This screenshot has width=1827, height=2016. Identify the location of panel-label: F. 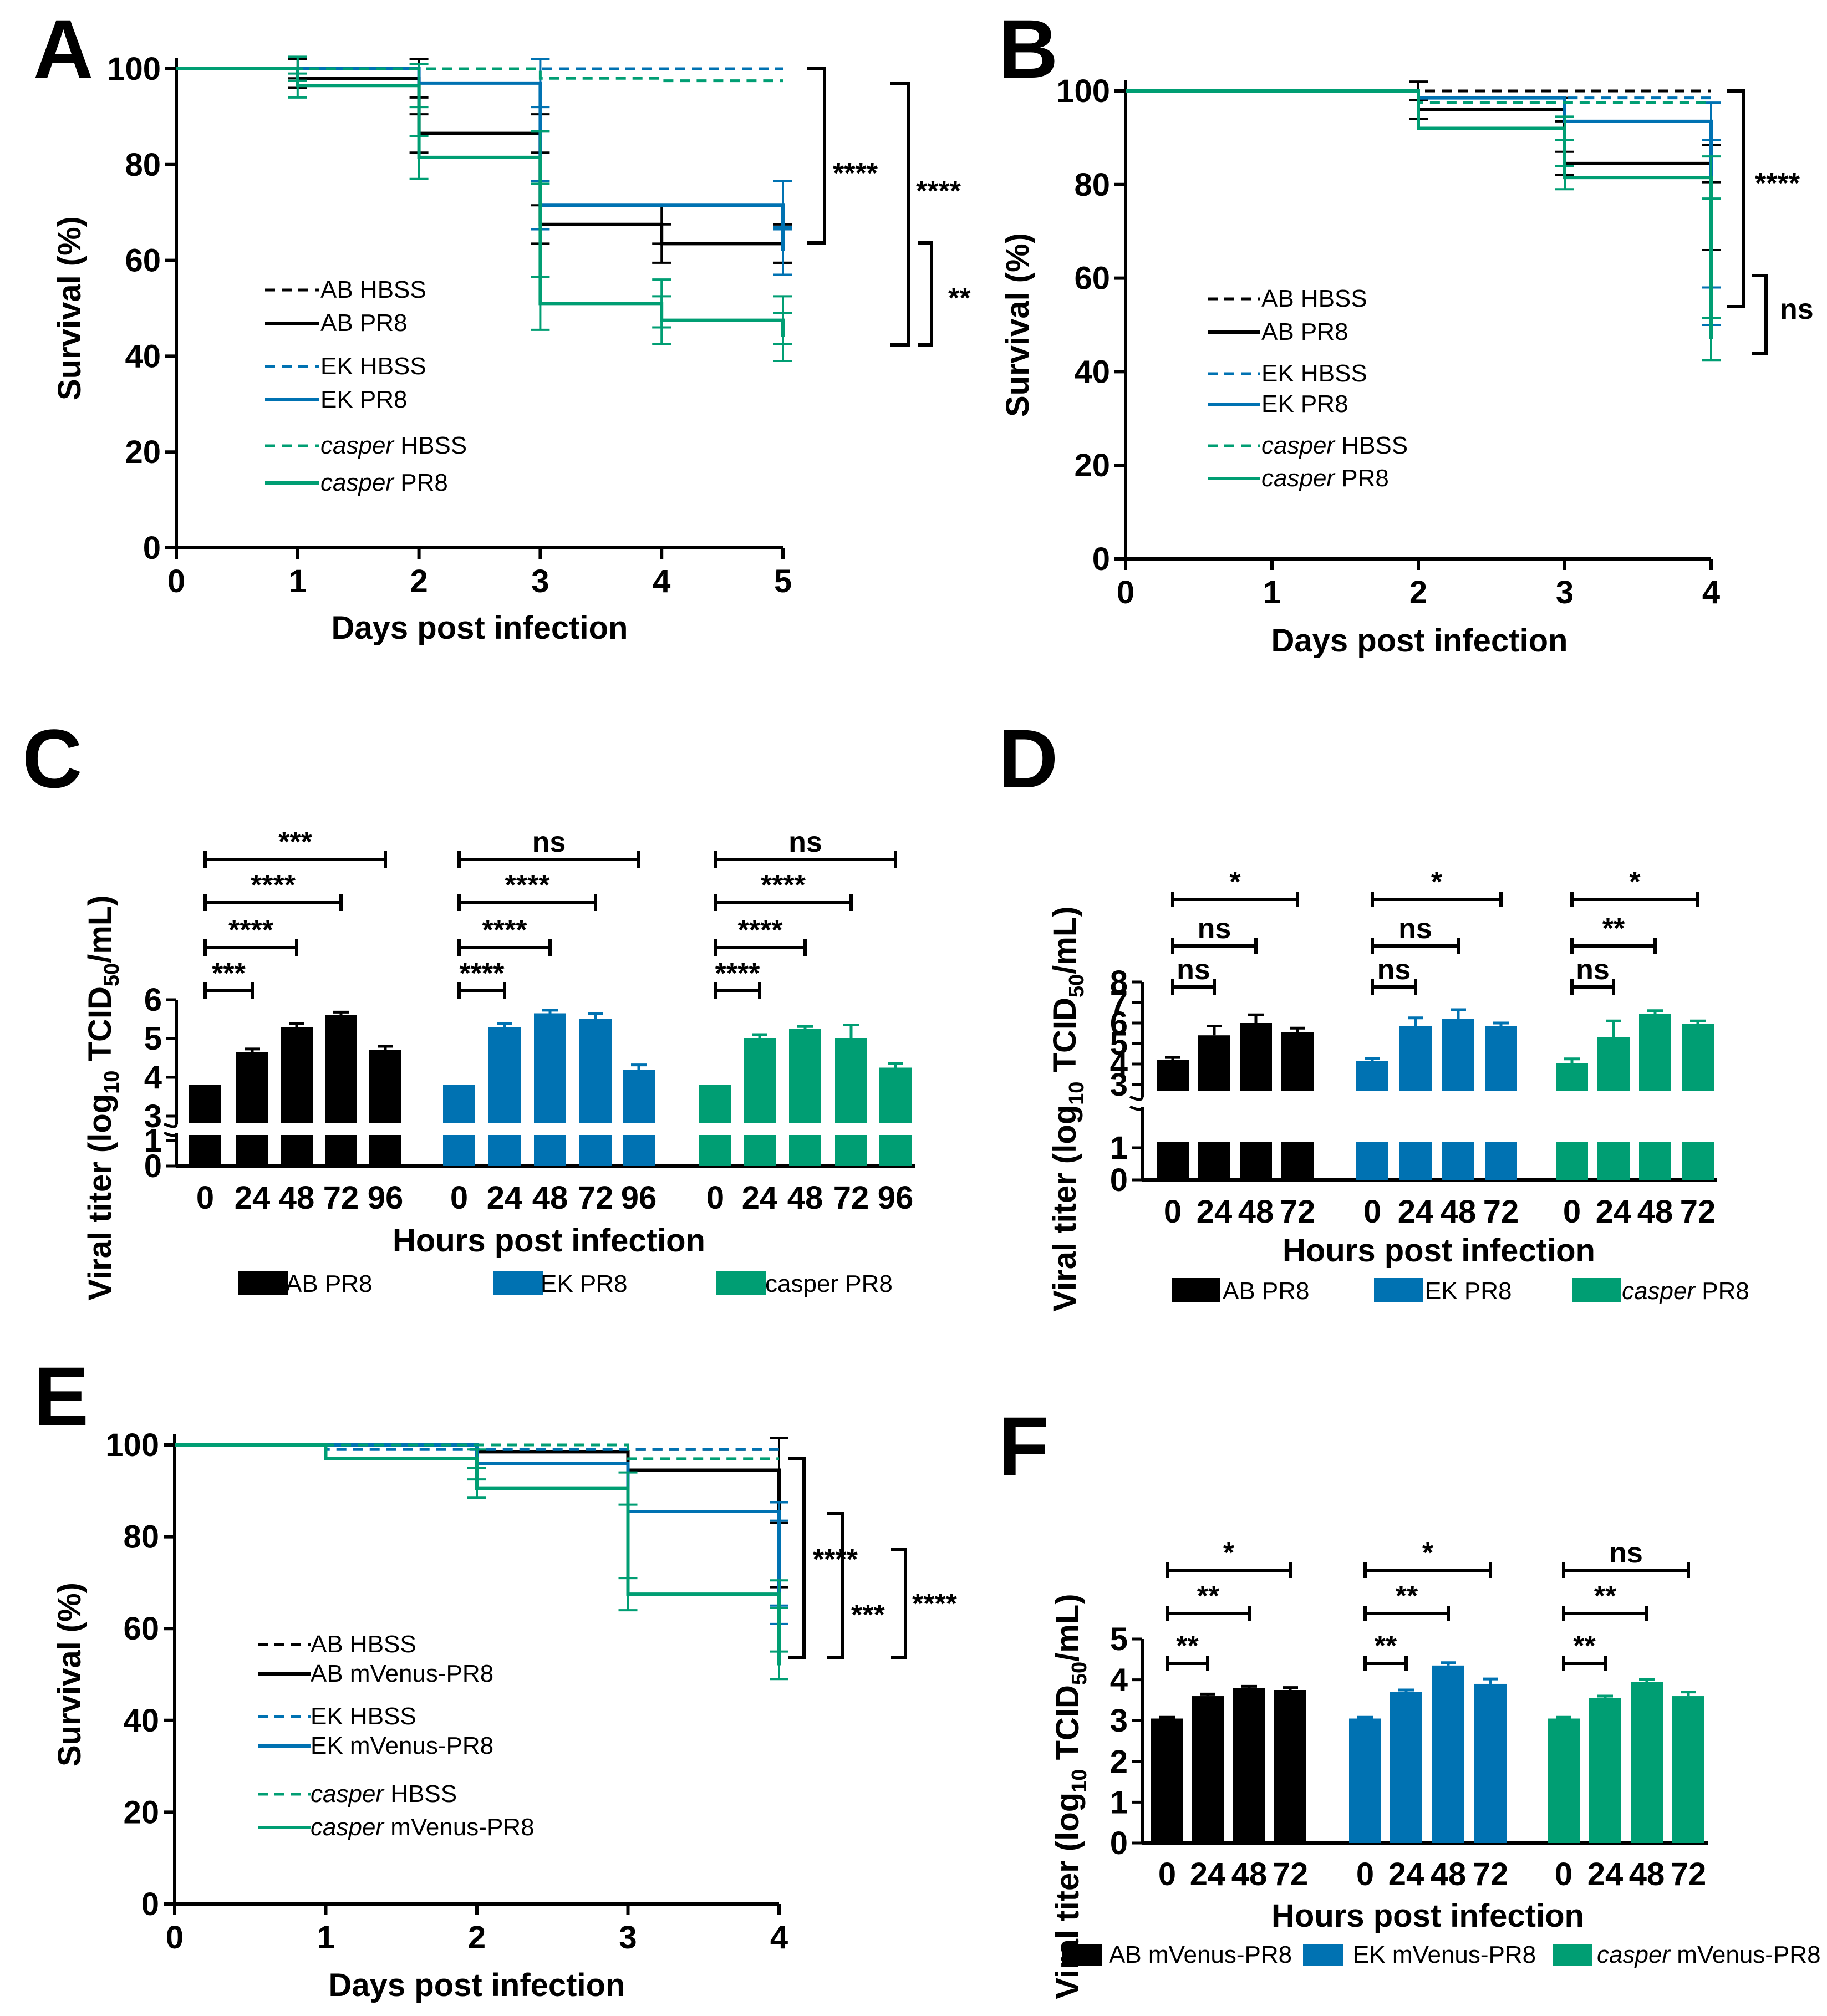
(1023, 1446).